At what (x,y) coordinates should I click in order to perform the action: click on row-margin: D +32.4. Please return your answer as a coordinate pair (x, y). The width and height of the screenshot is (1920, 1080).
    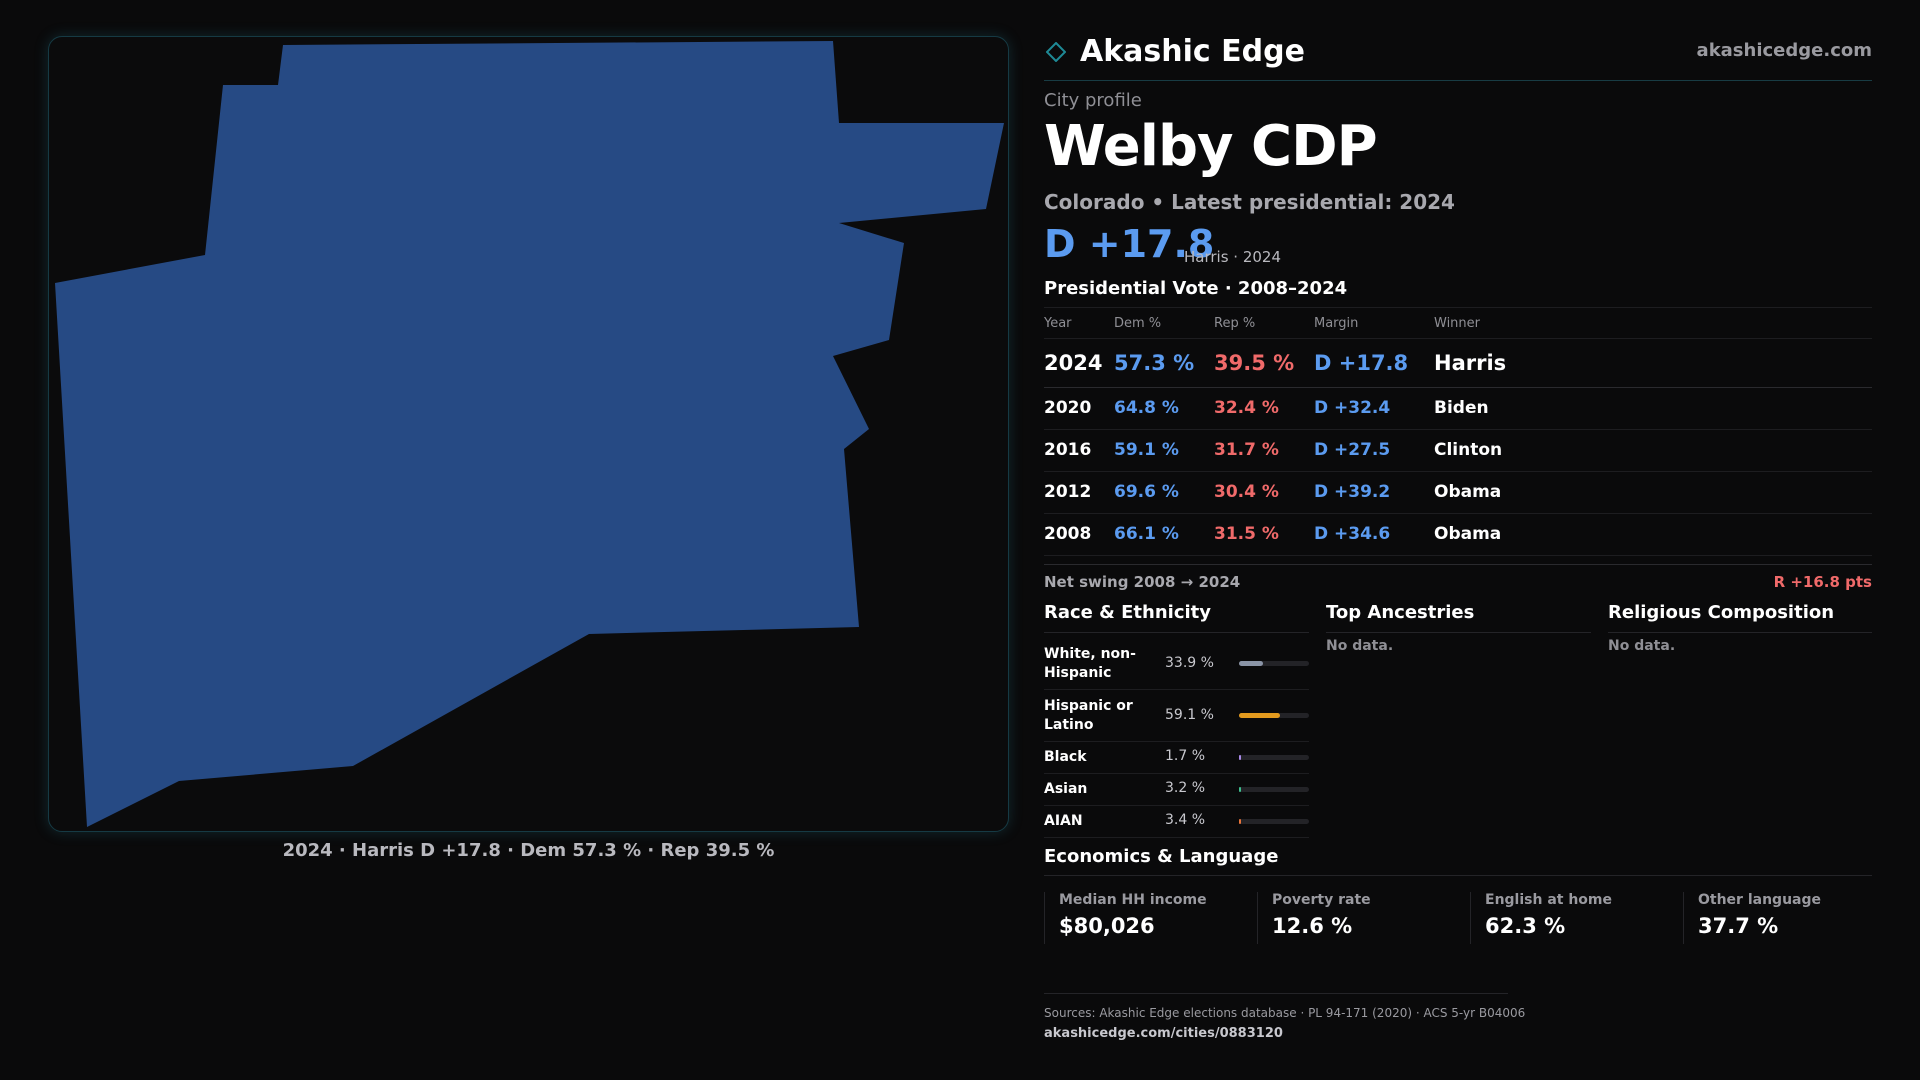
    Looking at the image, I should click on (1352, 408).